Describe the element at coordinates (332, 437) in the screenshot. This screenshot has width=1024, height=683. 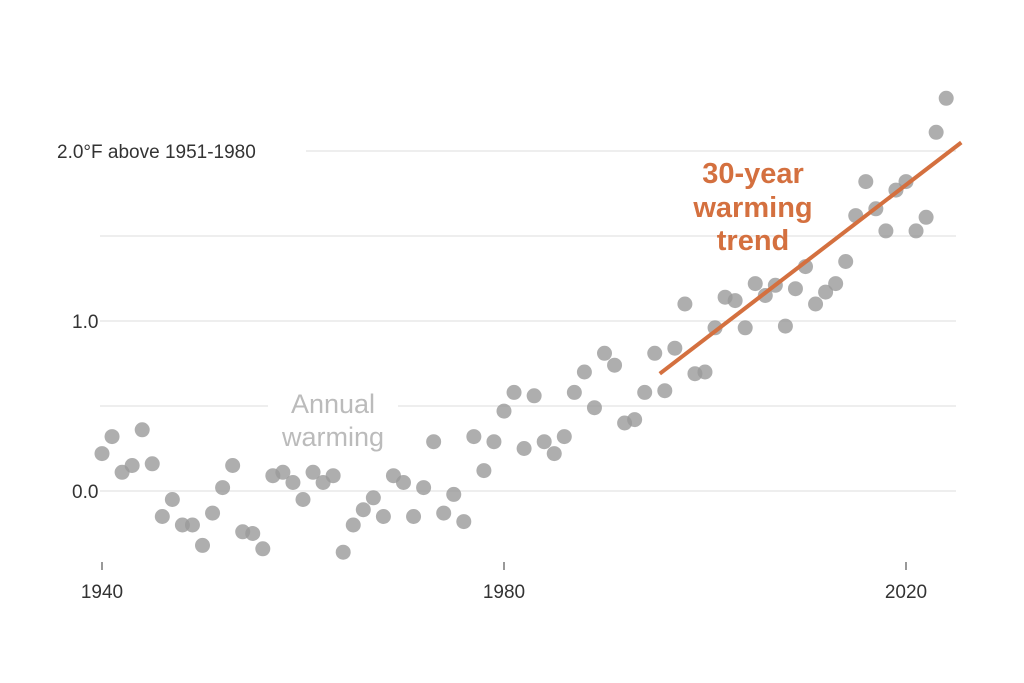
I see `annual-label-line2: warming` at that location.